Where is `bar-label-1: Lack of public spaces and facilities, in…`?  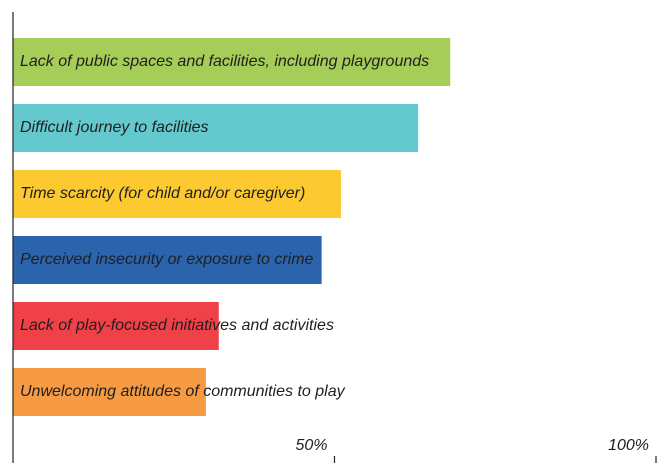
bar-label-1: Lack of public spaces and facilities, in… is located at coordinates (224, 61).